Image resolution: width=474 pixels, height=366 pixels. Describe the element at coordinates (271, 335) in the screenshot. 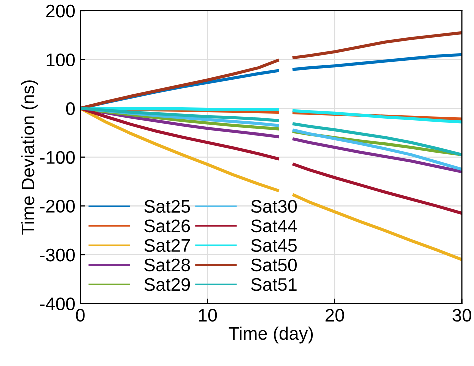

I see `x-axis-title: Time (day)` at that location.